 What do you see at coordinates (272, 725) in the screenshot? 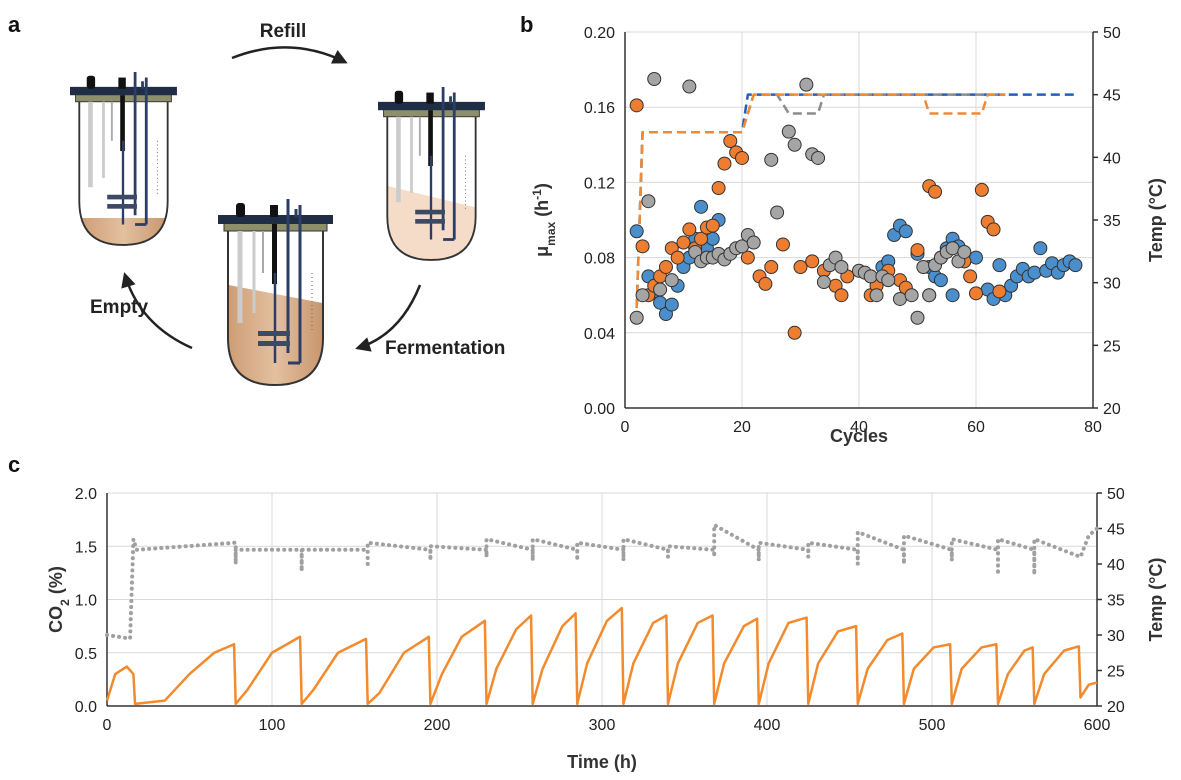
I see `x-tick-label: 100` at bounding box center [272, 725].